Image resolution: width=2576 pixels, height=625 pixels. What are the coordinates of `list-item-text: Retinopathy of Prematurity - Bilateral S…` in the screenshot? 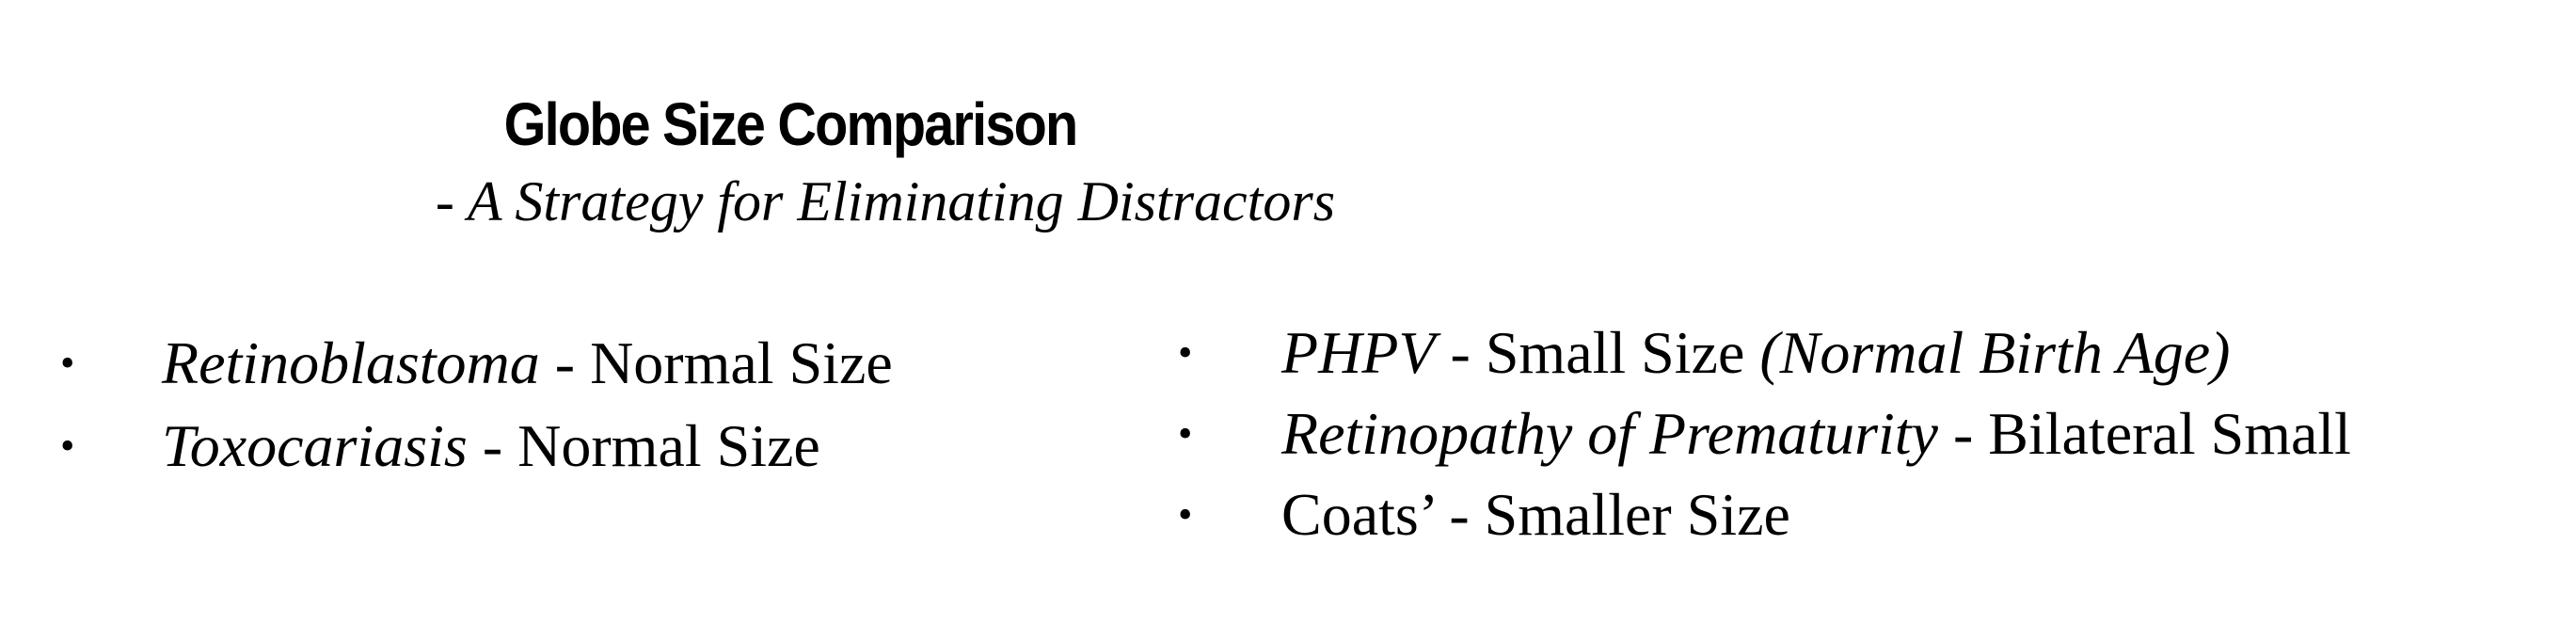 It's located at (1816, 434).